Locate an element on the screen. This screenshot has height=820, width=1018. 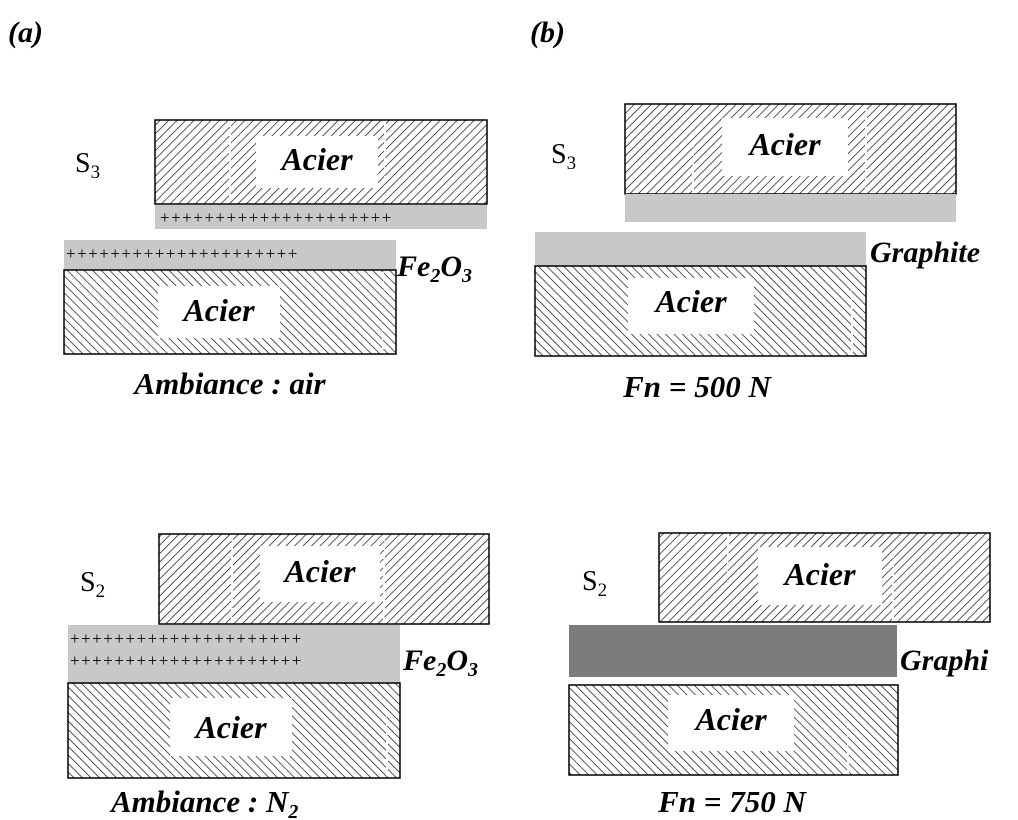
oxide-film-lower is located at coordinates (230, 255).